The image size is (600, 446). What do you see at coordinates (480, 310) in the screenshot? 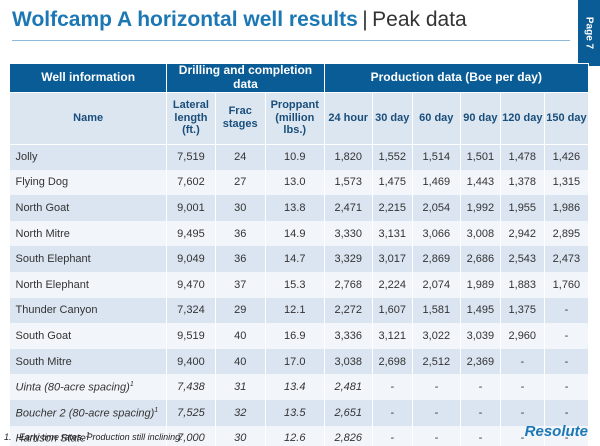
I see `table-cell: 1,495` at bounding box center [480, 310].